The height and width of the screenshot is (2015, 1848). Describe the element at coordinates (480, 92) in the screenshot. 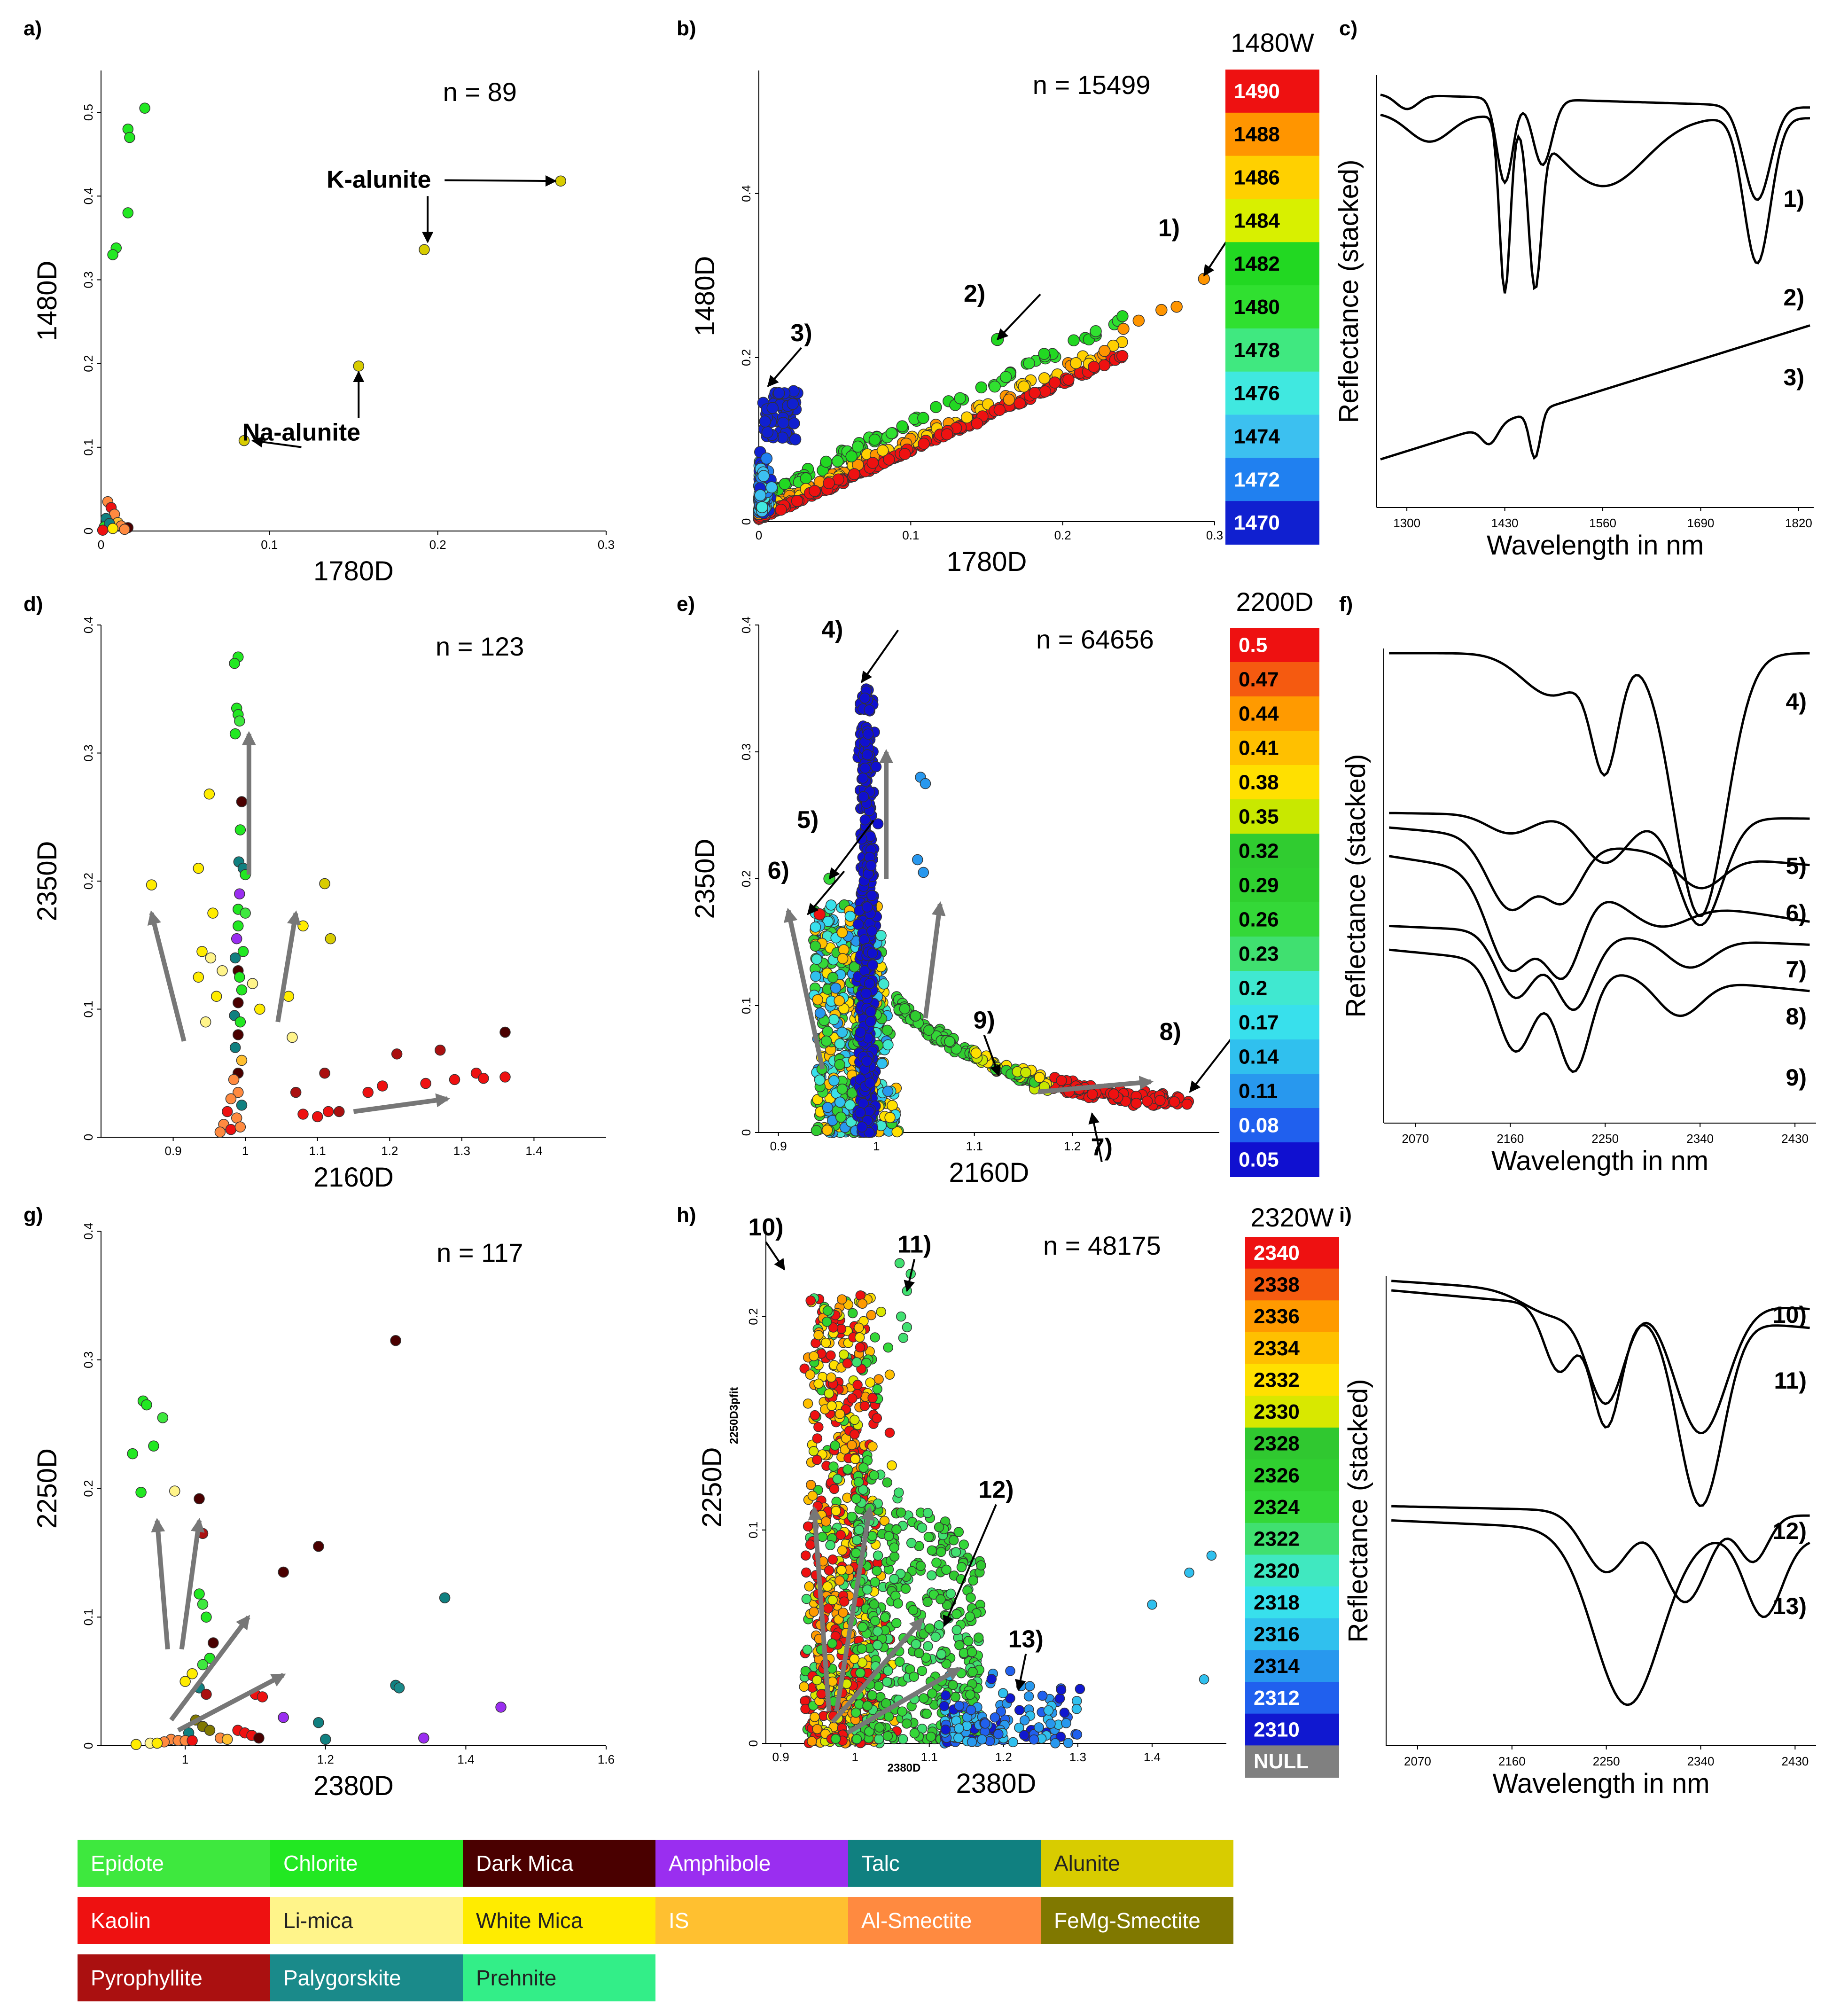

I see `sample-count: n = 89` at that location.